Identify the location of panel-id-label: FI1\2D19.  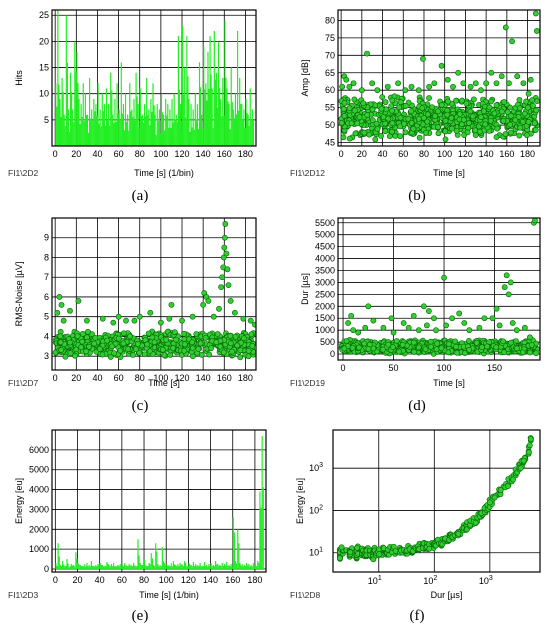
(307, 383).